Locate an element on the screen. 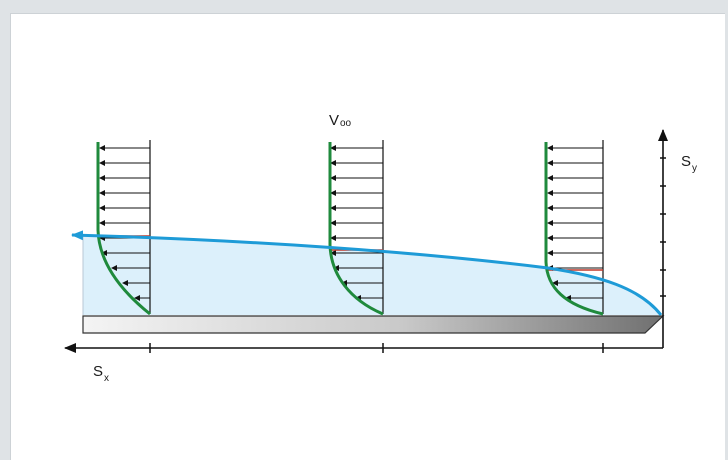 This screenshot has width=728, height=460. freestream-label: V is located at coordinates (334, 120).